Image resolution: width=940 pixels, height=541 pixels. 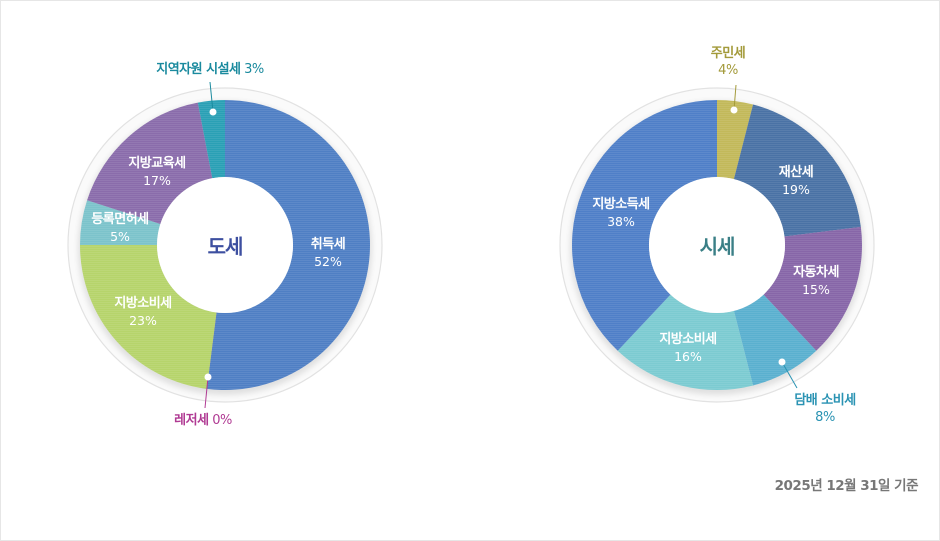 What do you see at coordinates (120, 228) in the screenshot?
I see `slice-label-registration-tax: 등록면허세 5%` at bounding box center [120, 228].